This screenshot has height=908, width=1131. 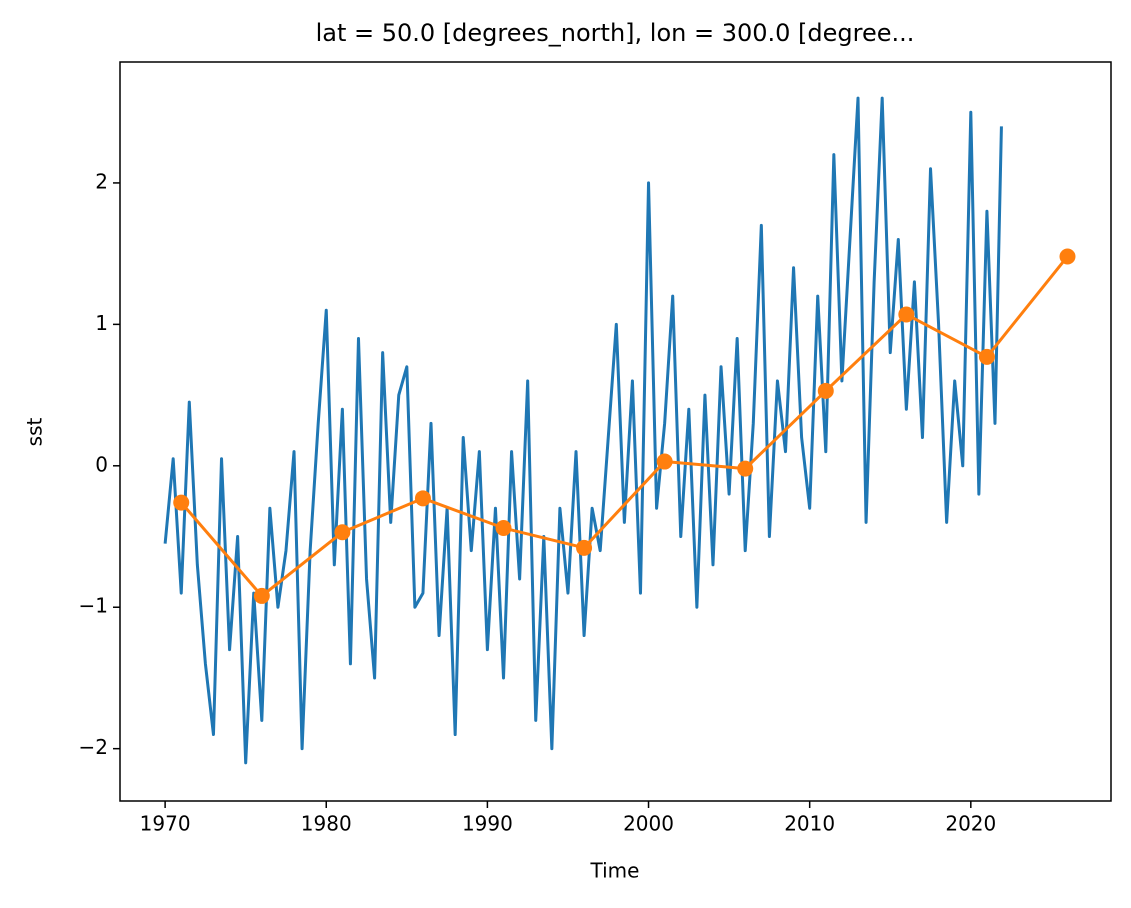 I want to click on x-tick-label: 1980, so click(x=326, y=824).